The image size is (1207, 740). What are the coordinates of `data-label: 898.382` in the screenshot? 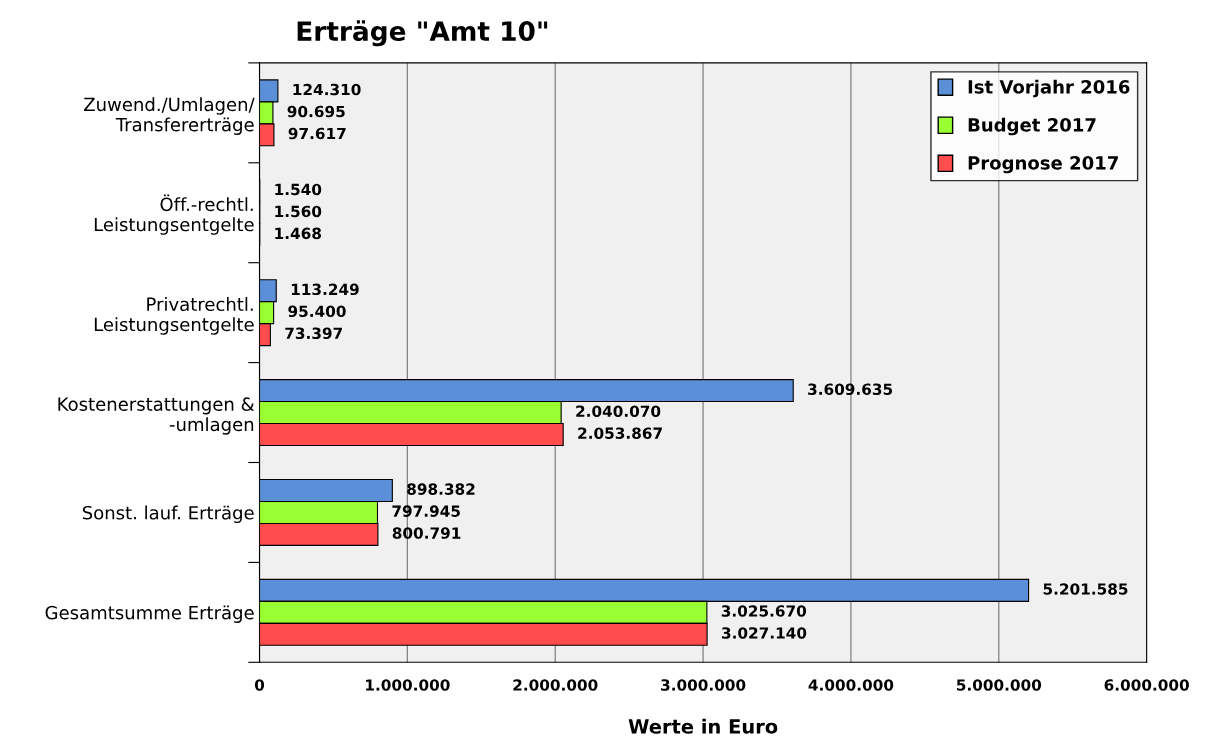 It's located at (441, 489).